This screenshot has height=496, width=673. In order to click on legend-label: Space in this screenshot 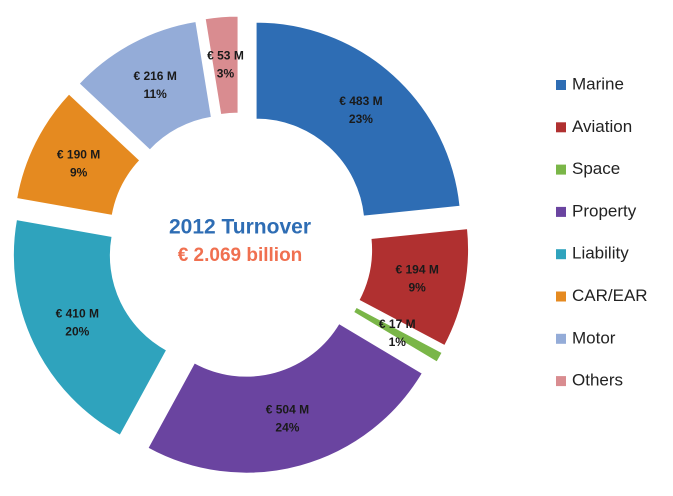, I will do `click(596, 168)`.